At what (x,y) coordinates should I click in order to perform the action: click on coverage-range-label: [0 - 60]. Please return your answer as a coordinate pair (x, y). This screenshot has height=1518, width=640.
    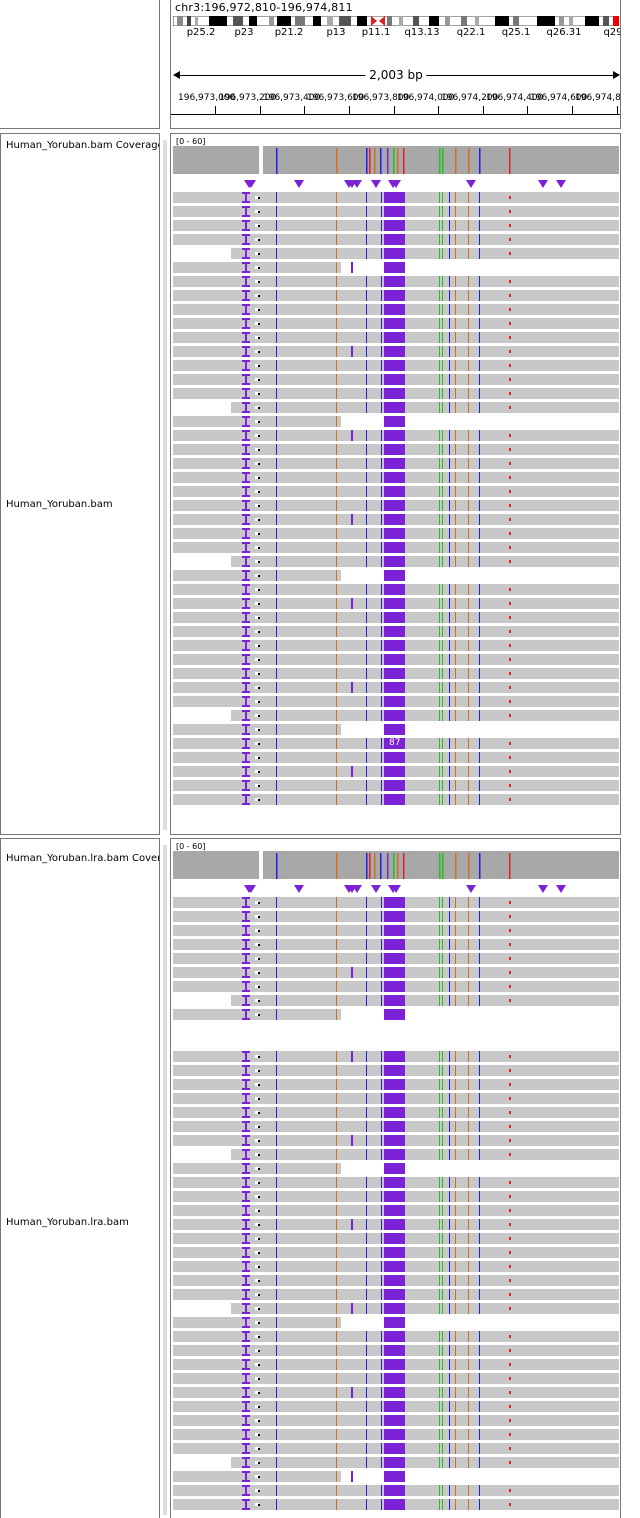
    Looking at the image, I should click on (191, 141).